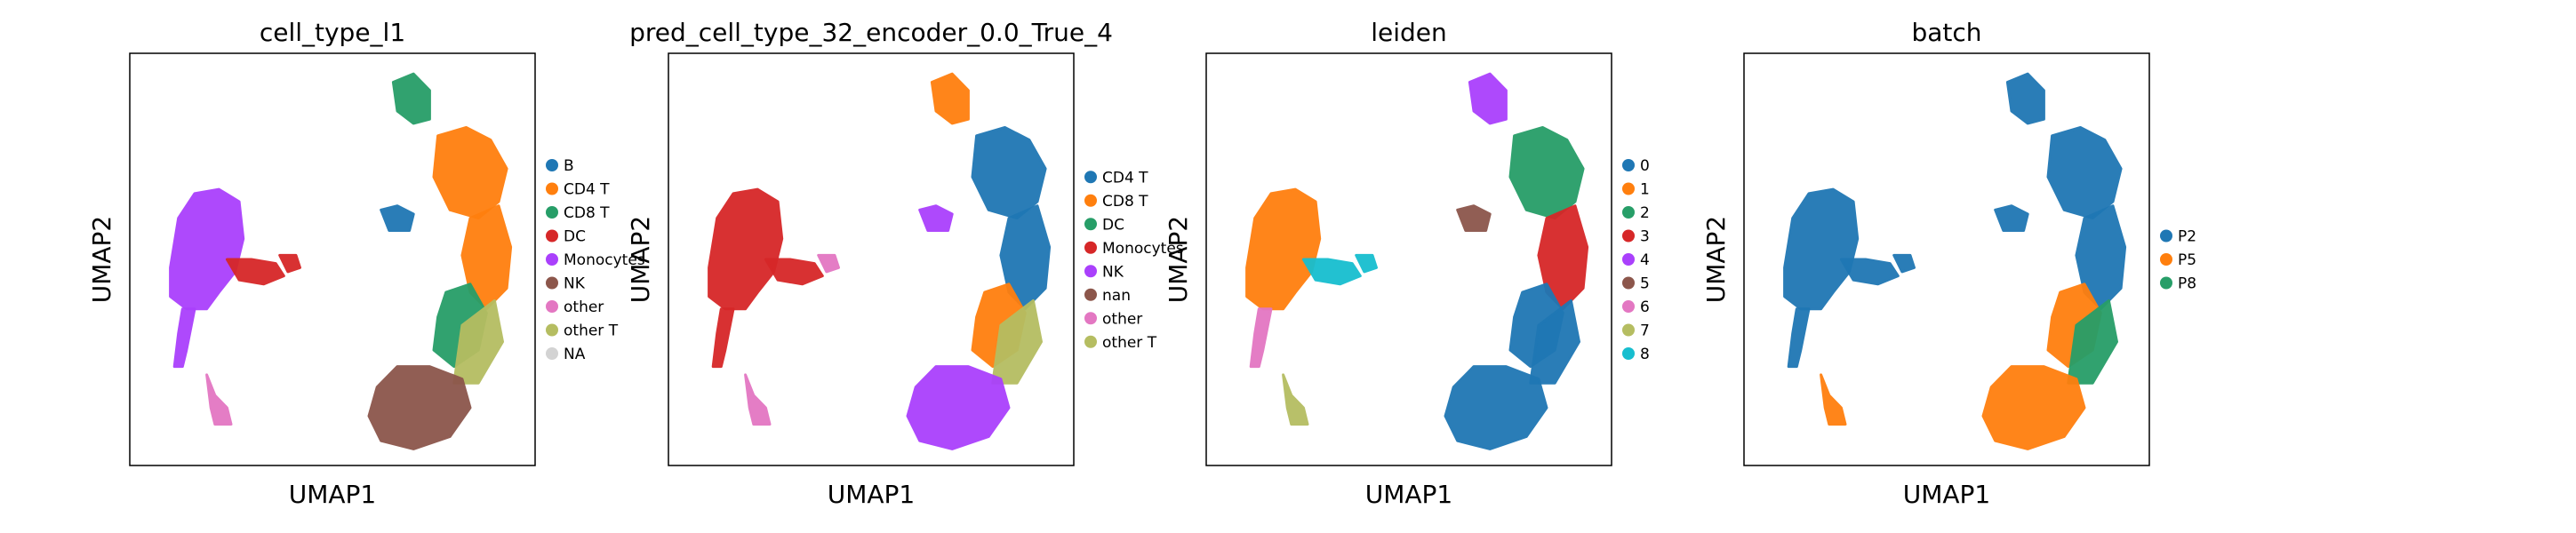 The width and height of the screenshot is (2576, 533). I want to click on legend-item: other, so click(1113, 319).